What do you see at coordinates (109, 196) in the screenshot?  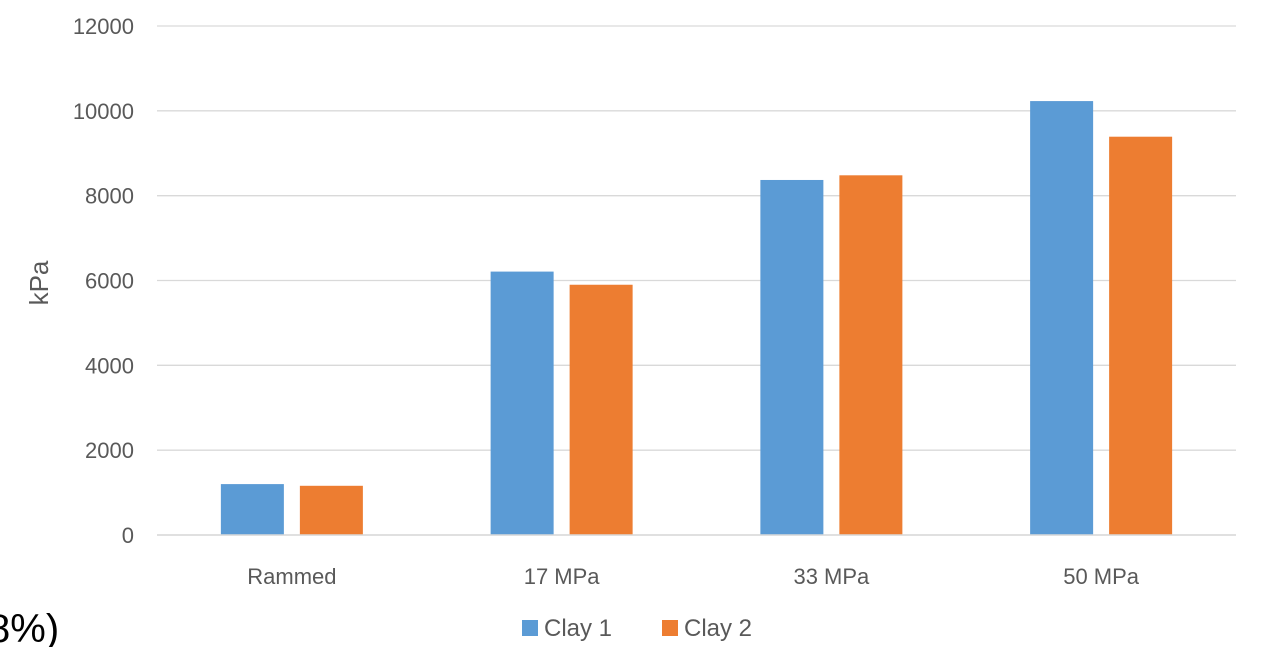 I see `y-tick-label-8000: 8000` at bounding box center [109, 196].